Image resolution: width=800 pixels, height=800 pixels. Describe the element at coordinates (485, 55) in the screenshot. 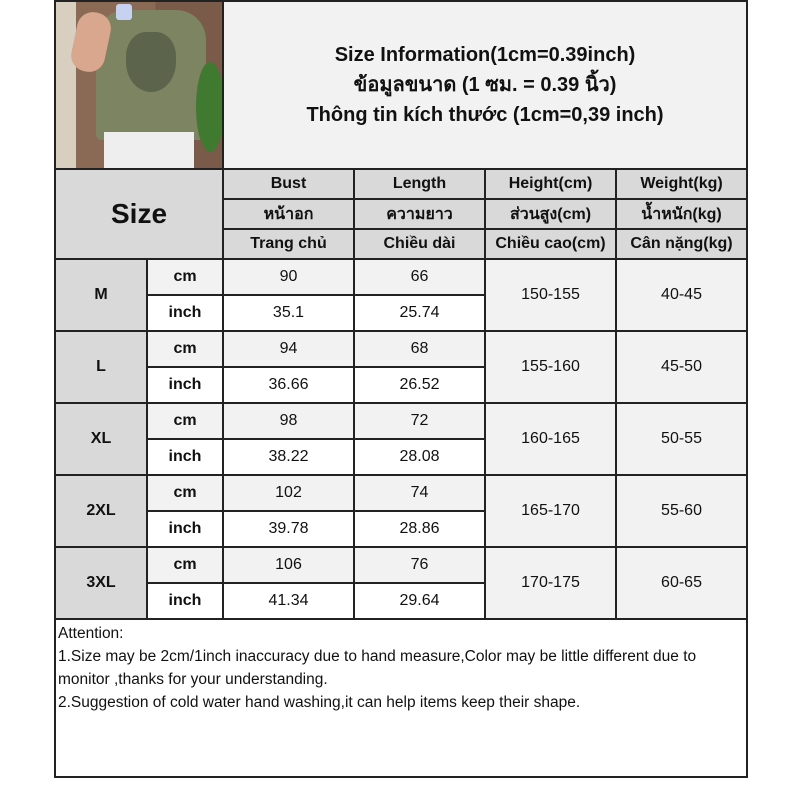

I see `title-english: Size Information(1cm=0.39inch)` at that location.